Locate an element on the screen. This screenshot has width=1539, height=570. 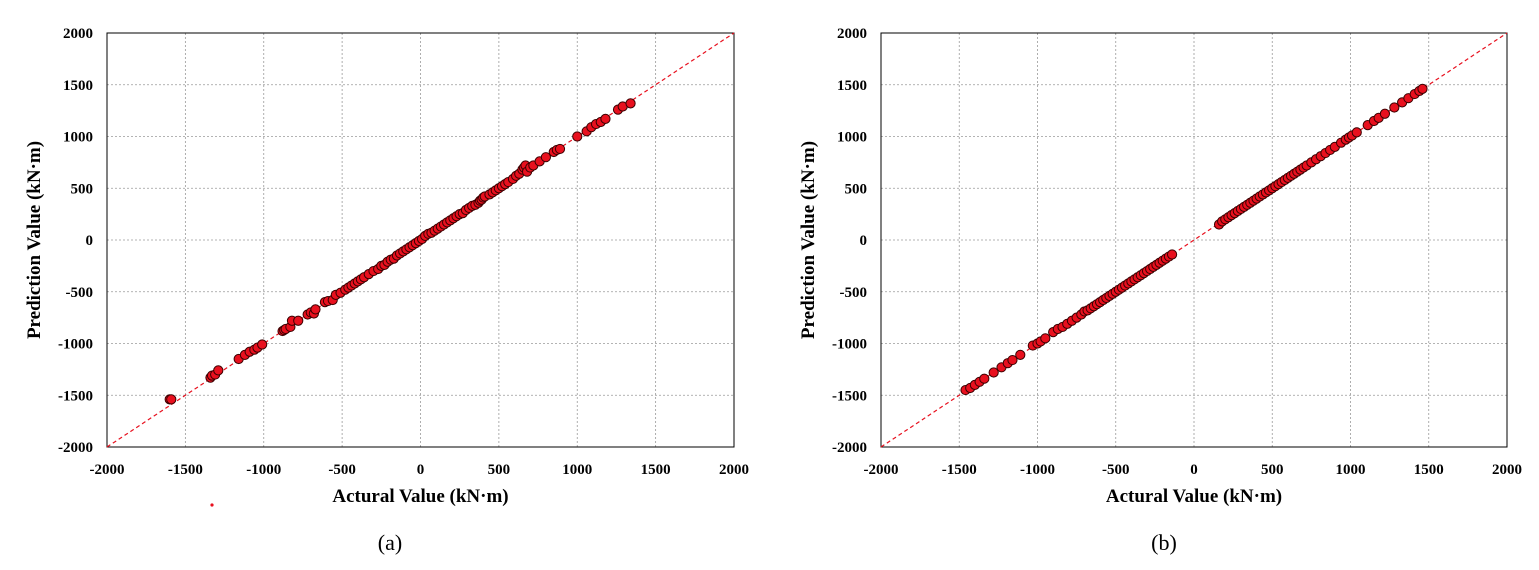
chart-caption: (a) is located at coordinates (390, 542).